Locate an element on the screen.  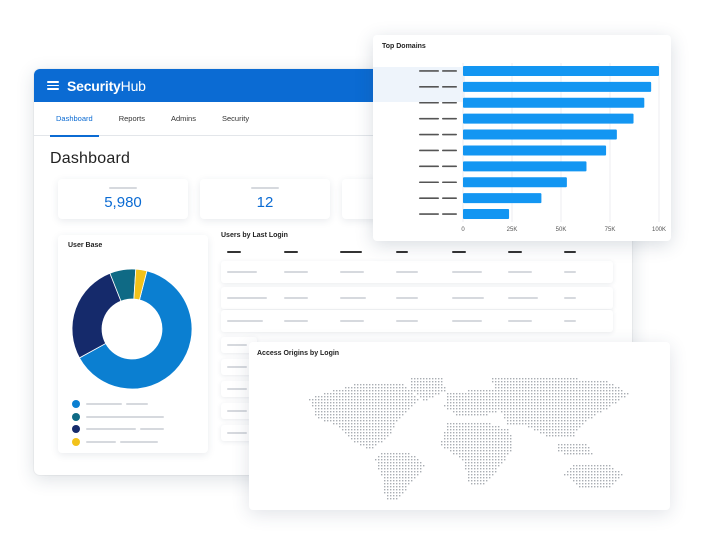
top-domains-bar-chart: 0 25K 50K 75K 100K is located at coordinates (542, 148).